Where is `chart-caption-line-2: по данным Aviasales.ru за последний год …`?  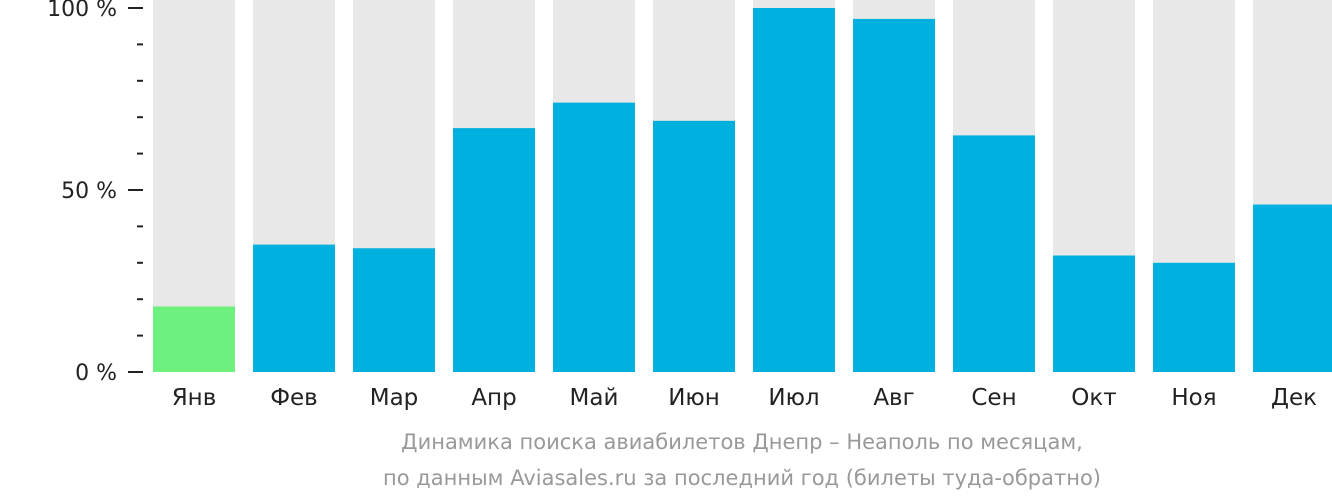
chart-caption-line-2: по данным Aviasales.ru за последний год … is located at coordinates (742, 478).